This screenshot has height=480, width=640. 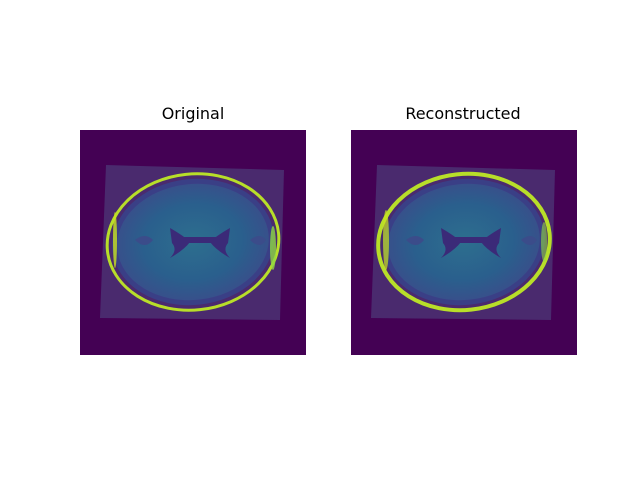 I want to click on brain-scan-original, so click(x=192, y=242).